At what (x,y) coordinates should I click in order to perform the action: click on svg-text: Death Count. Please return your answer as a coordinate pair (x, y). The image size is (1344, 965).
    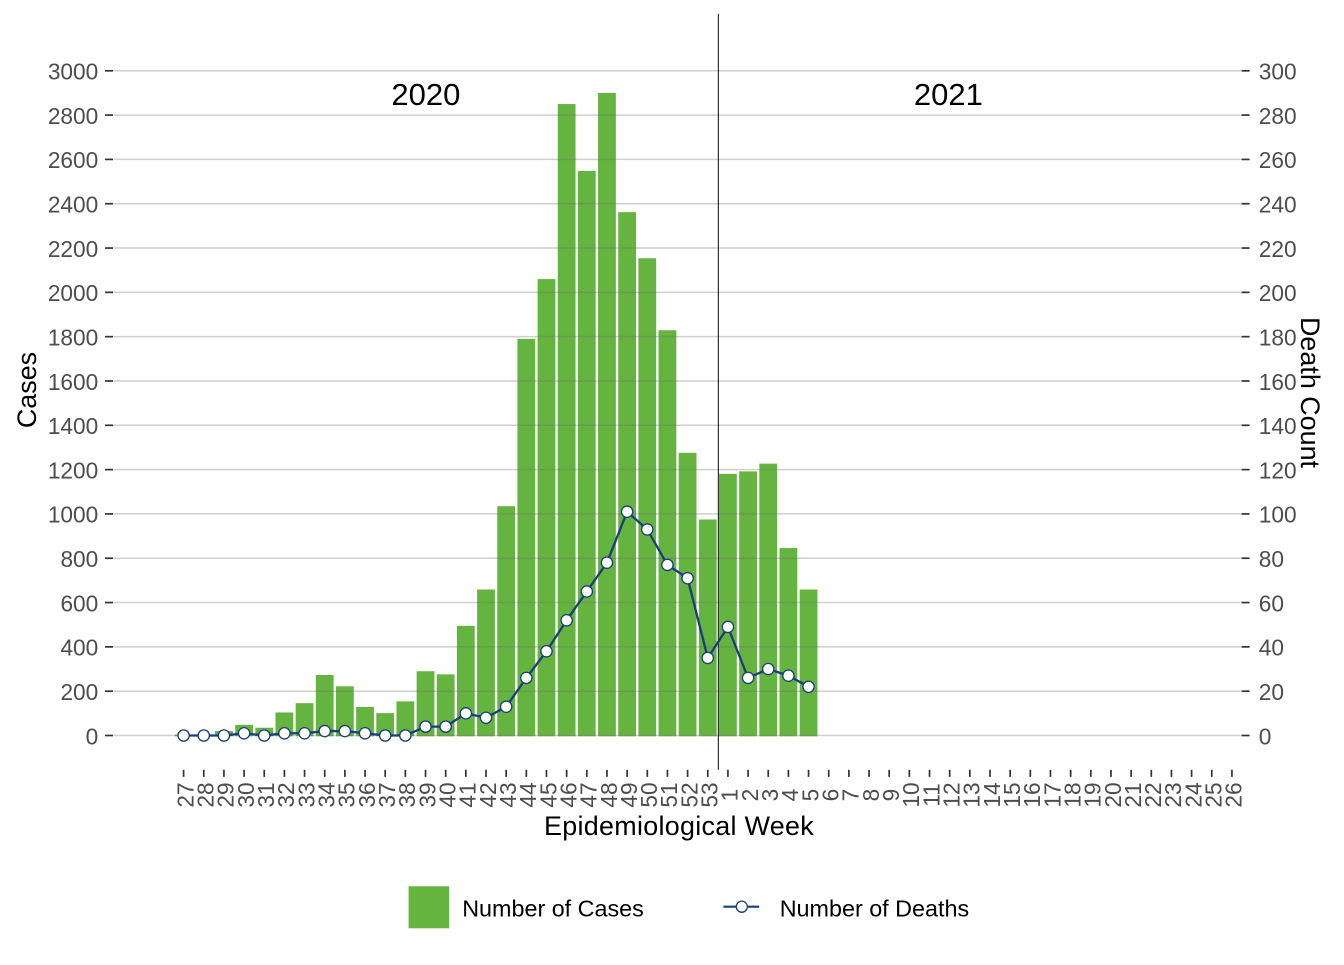
    Looking at the image, I should click on (1310, 393).